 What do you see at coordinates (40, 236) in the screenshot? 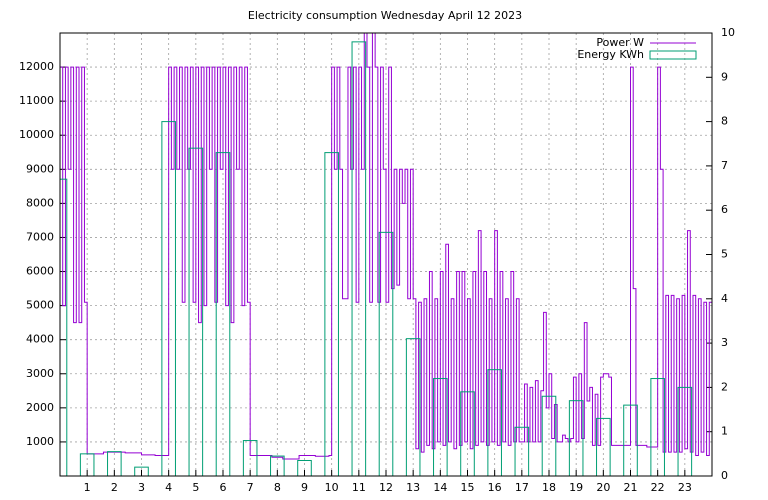
I see `y-tick-label: 7000` at bounding box center [40, 236].